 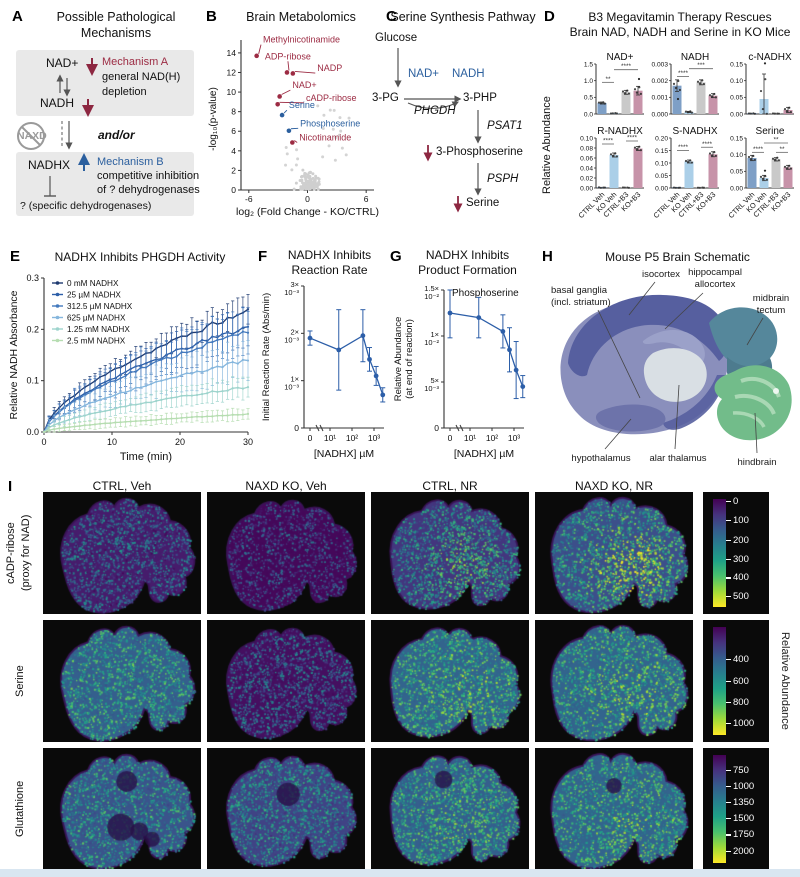 I want to click on msi-image-r2c0, so click(x=122, y=809).